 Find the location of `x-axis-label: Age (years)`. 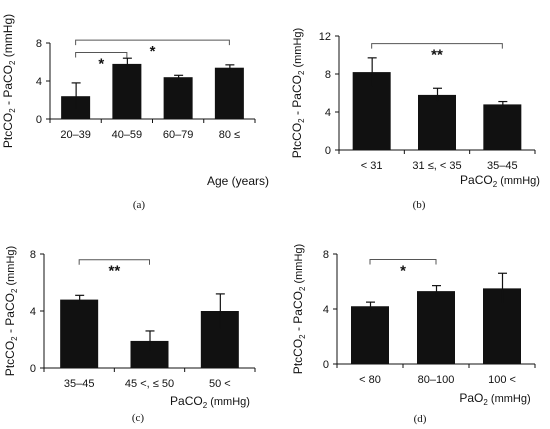

x-axis-label: Age (years) is located at coordinates (238, 181).